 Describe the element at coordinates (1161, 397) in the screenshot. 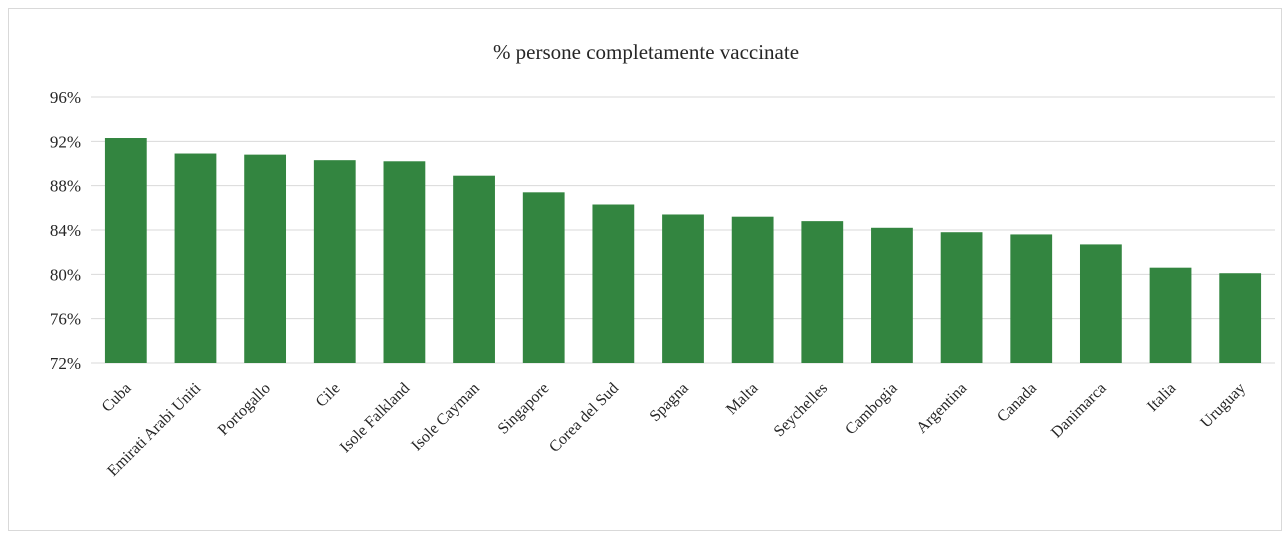

I see `x-category-label: Italia` at that location.